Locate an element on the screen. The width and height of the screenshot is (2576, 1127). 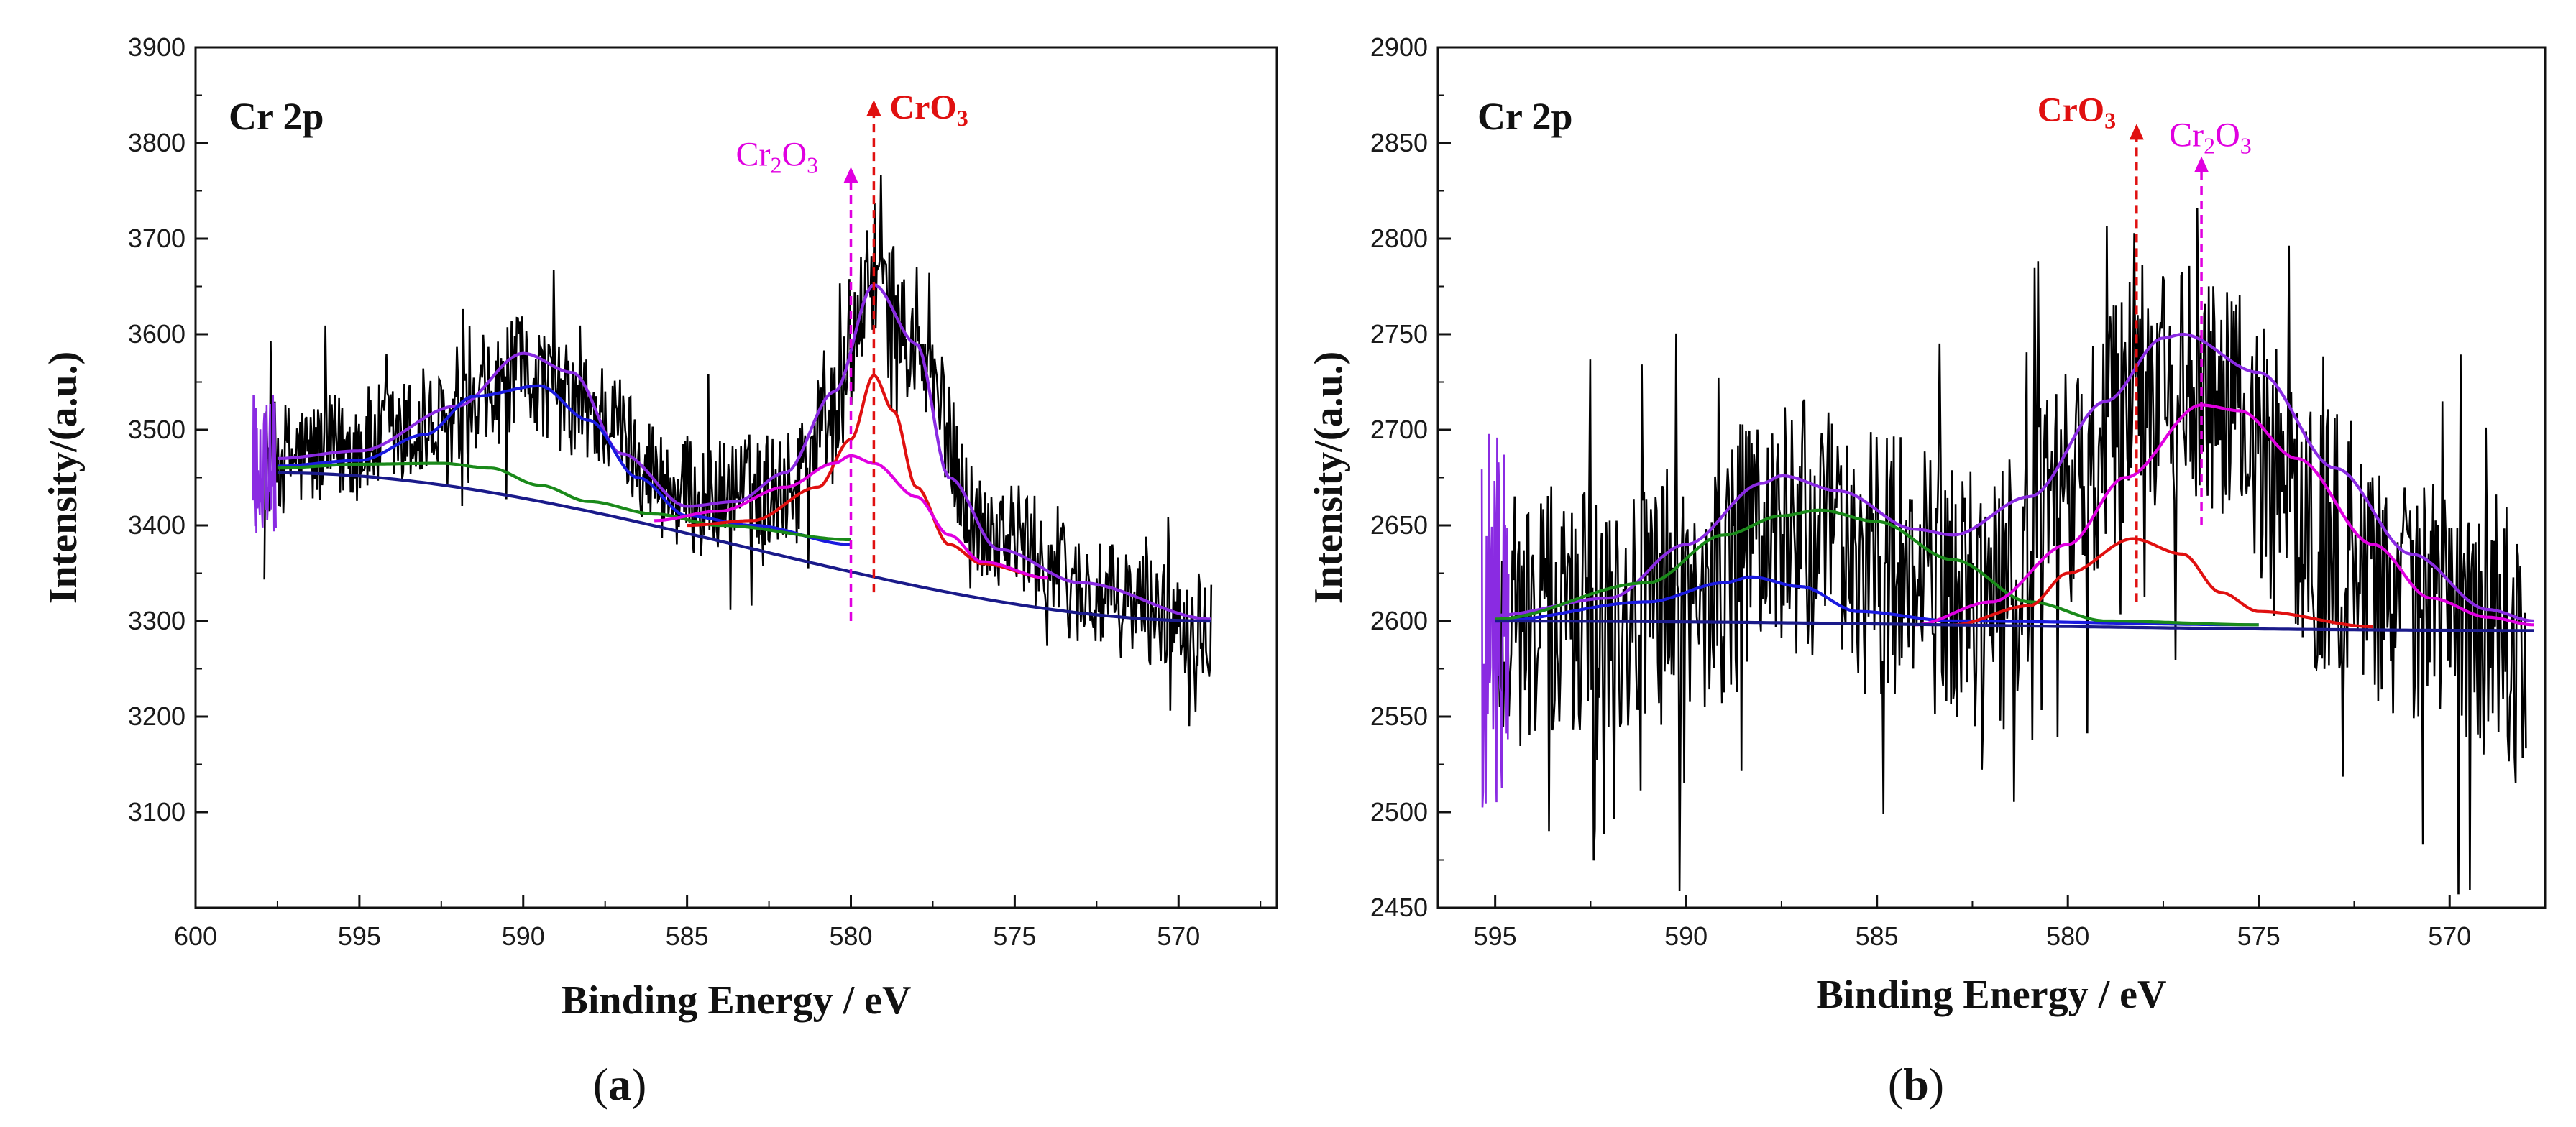
x-axis-a: 600 595 590 585 580 575 570 is located at coordinates (718, 923).